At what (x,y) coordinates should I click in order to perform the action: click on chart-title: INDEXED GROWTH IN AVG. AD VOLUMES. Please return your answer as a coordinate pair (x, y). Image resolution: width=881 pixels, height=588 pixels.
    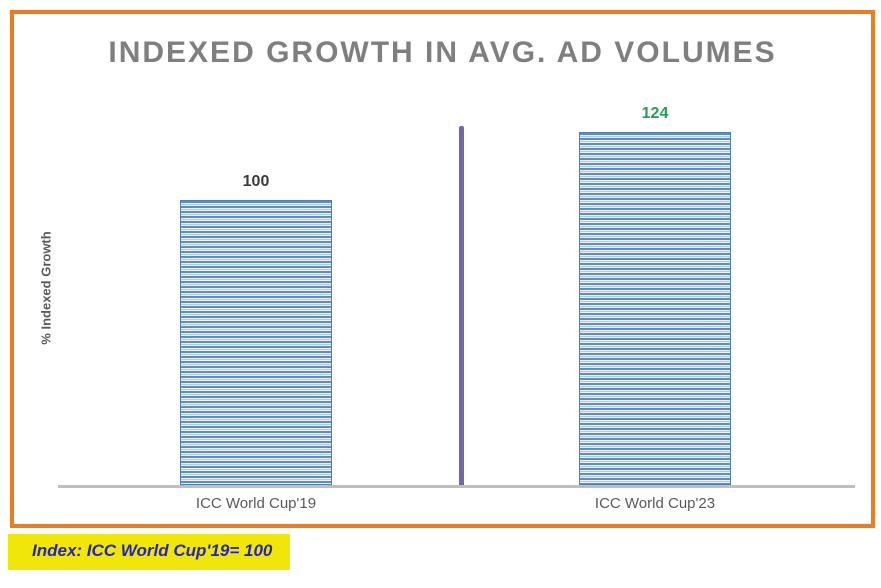
    Looking at the image, I should click on (442, 52).